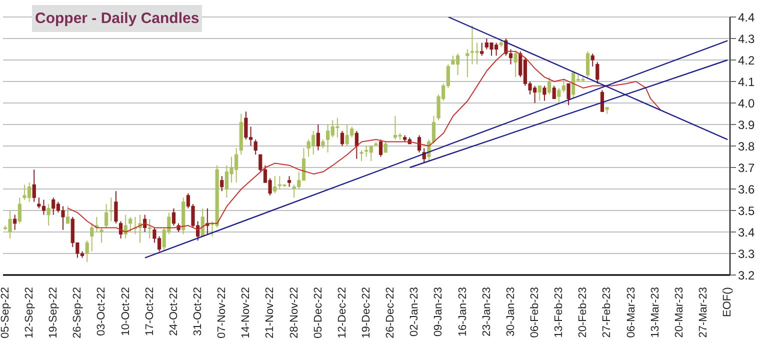 This screenshot has width=758, height=340. What do you see at coordinates (747, 253) in the screenshot?
I see `y-tick-label: 3.3` at bounding box center [747, 253].